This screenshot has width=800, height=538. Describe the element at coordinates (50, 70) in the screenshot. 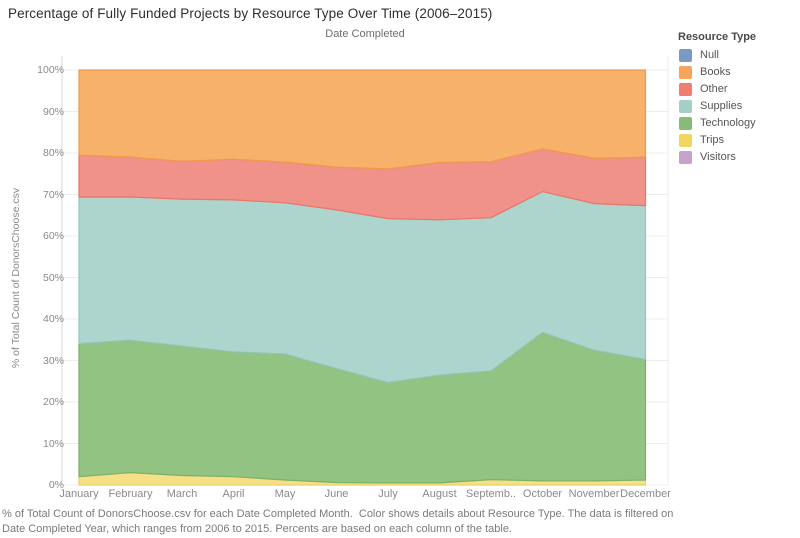

I see `y-tick-label-100: 100%` at that location.